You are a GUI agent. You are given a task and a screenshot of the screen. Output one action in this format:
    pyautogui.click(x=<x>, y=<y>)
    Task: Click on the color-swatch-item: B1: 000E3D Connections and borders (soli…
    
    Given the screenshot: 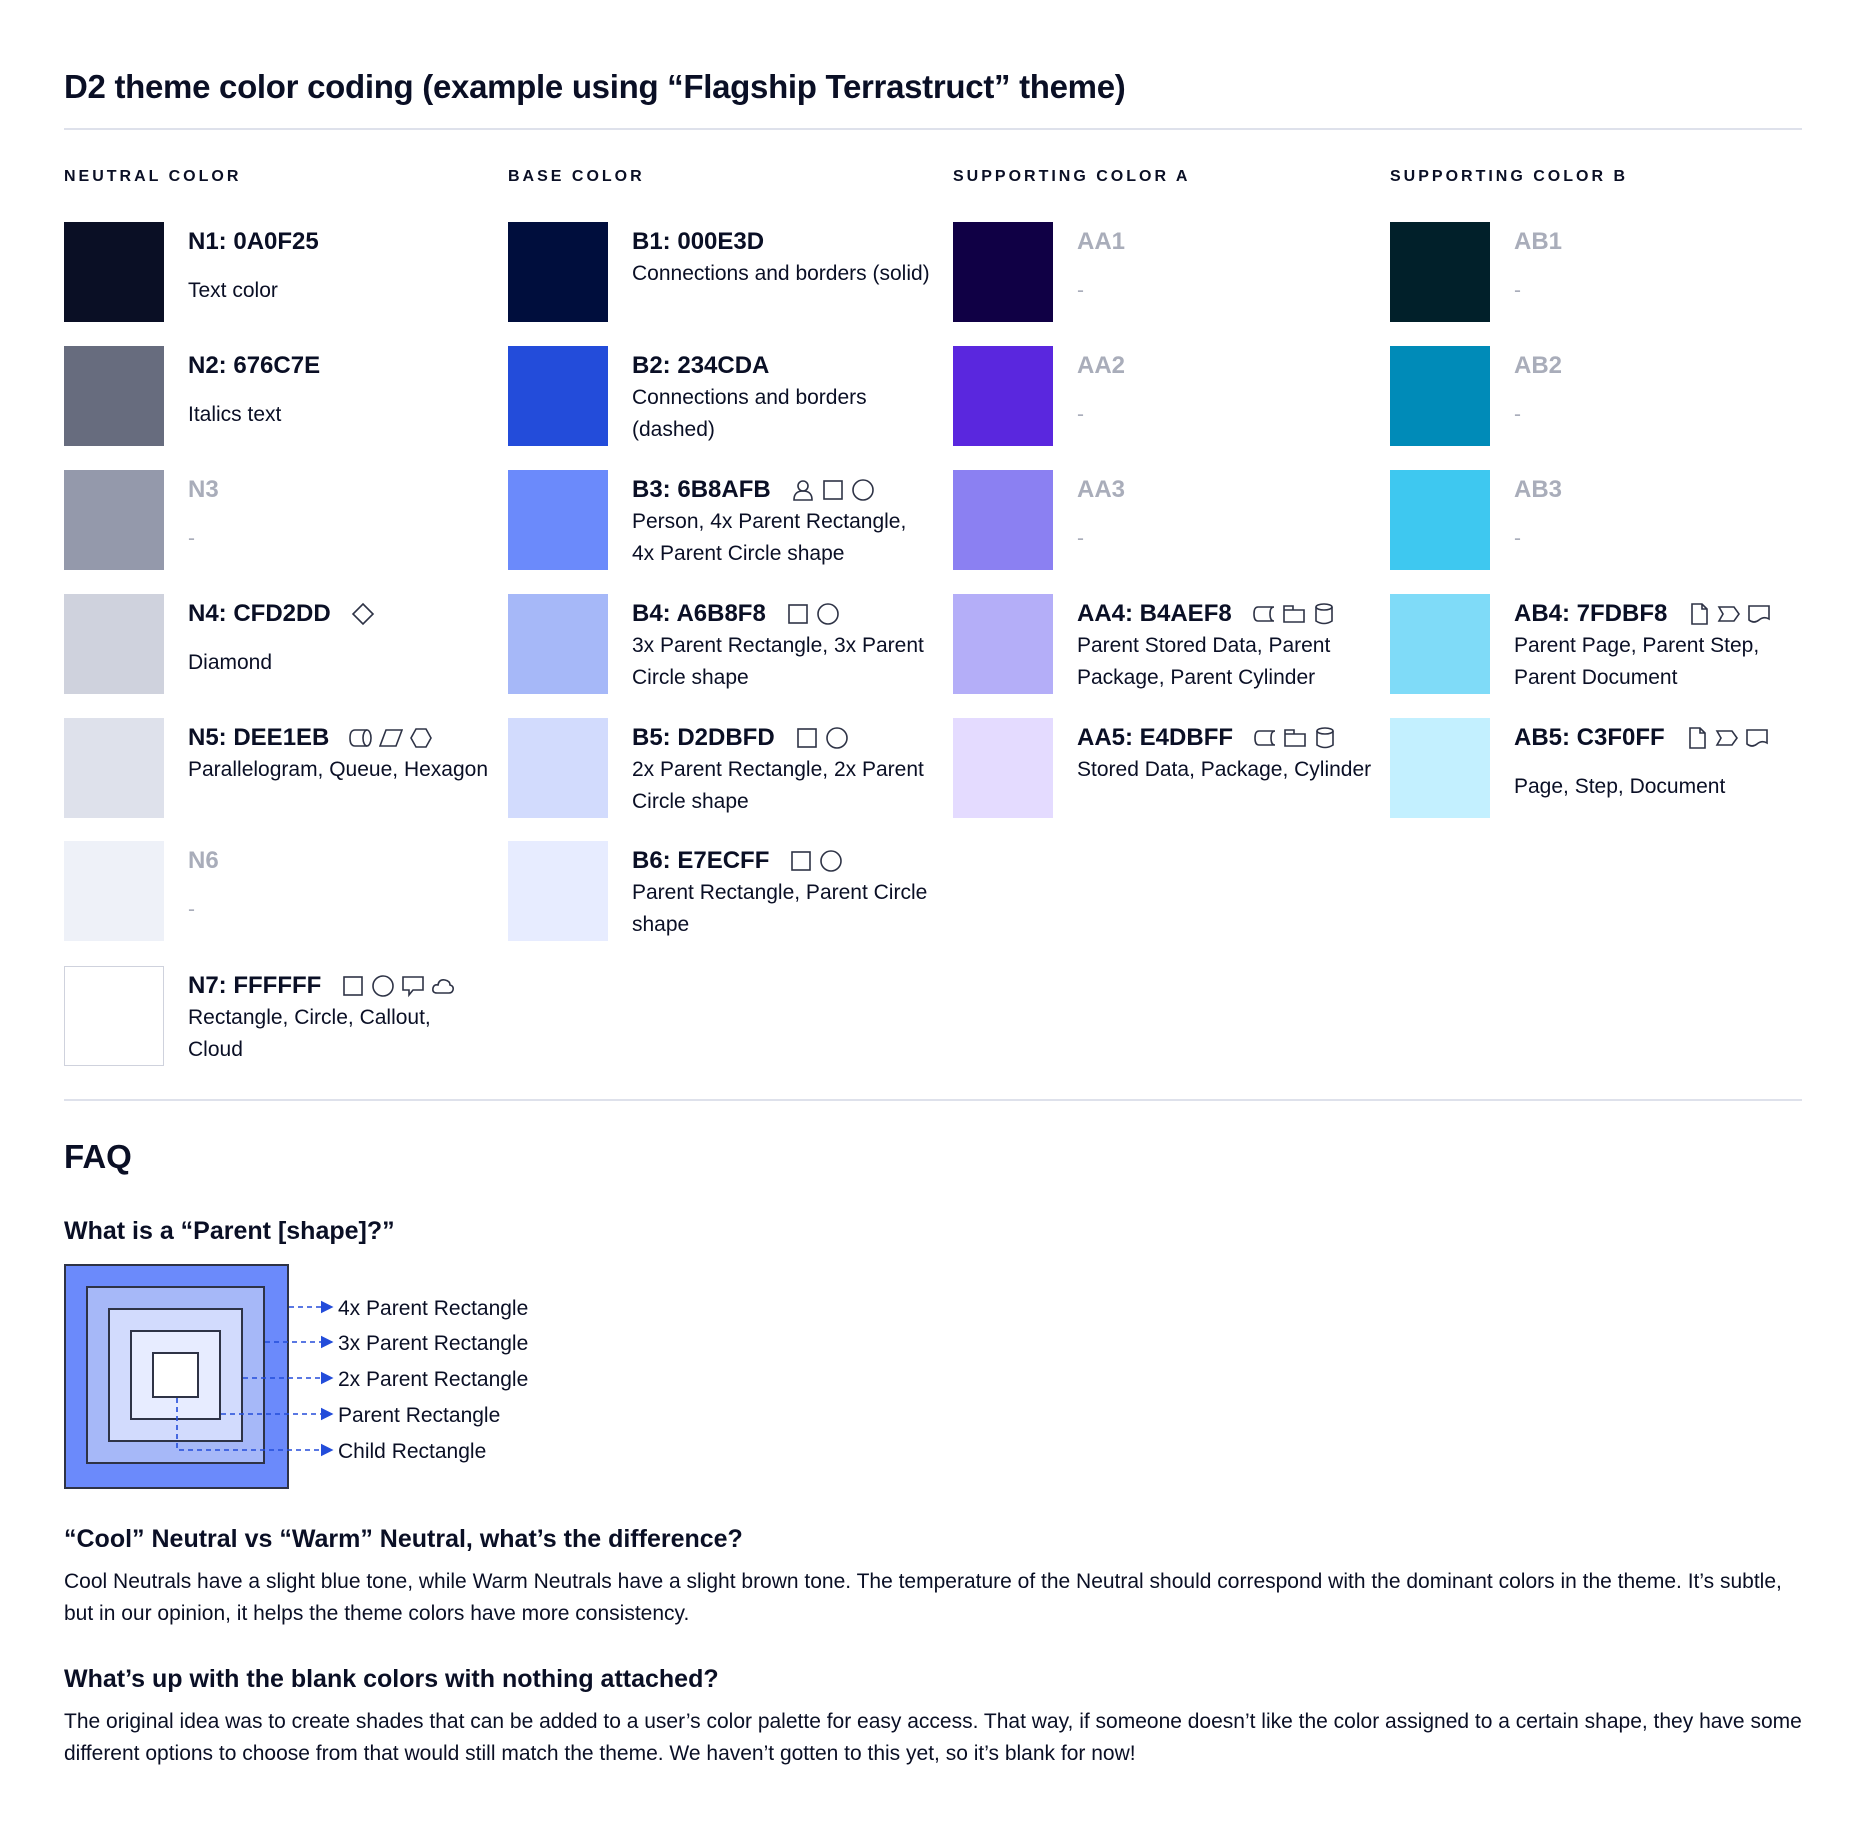 What is the action you would take?
    pyautogui.click(x=719, y=272)
    